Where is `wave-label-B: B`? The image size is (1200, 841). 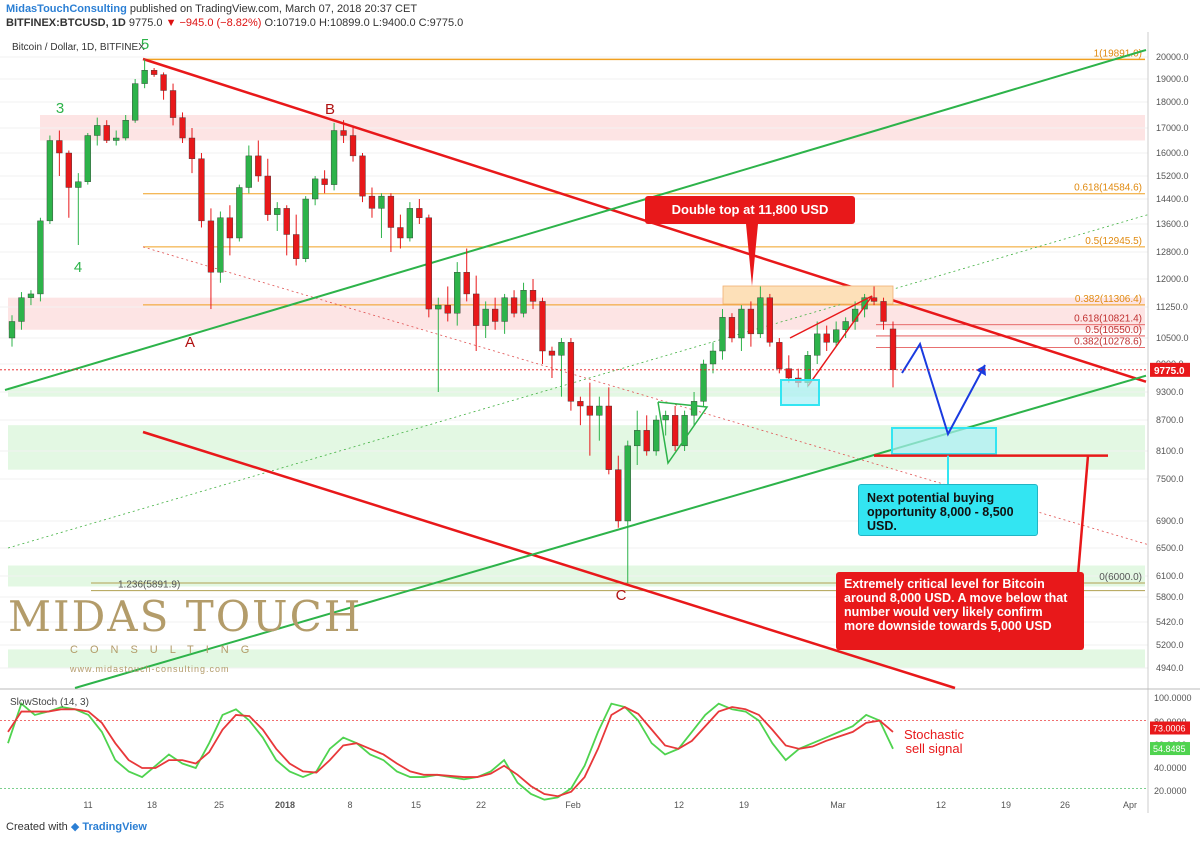
wave-label-B: B is located at coordinates (330, 109).